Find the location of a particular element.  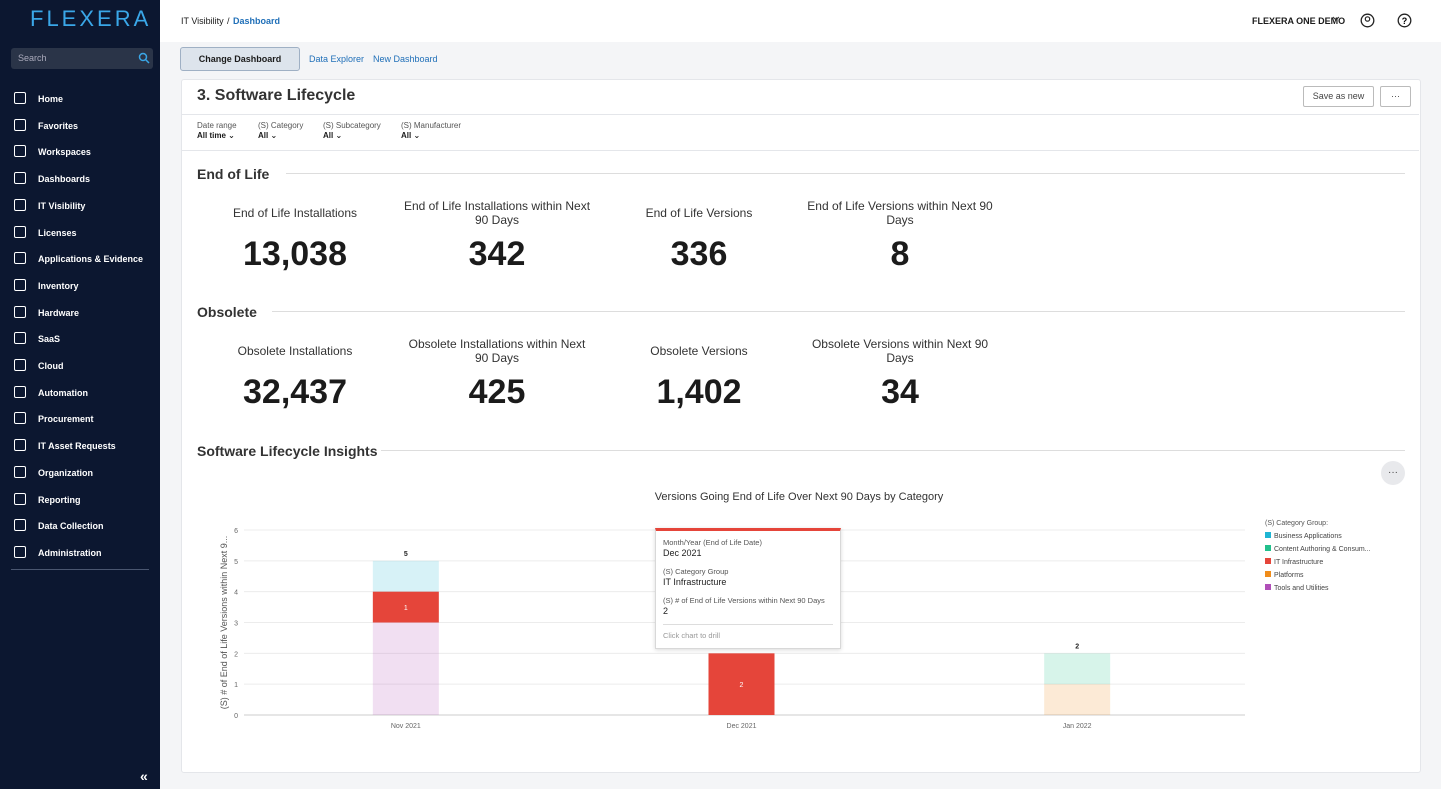

account-menu: FLEXERA ONE DEMO is located at coordinates (1299, 21).